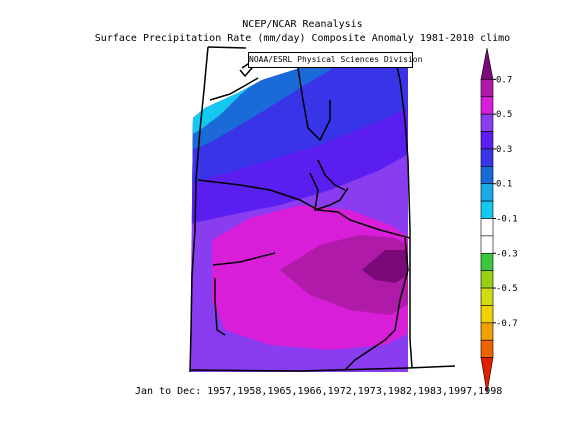 This screenshot has height=437, width=565. Describe the element at coordinates (199, 209) in the screenshot. I see `western-border` at that location.